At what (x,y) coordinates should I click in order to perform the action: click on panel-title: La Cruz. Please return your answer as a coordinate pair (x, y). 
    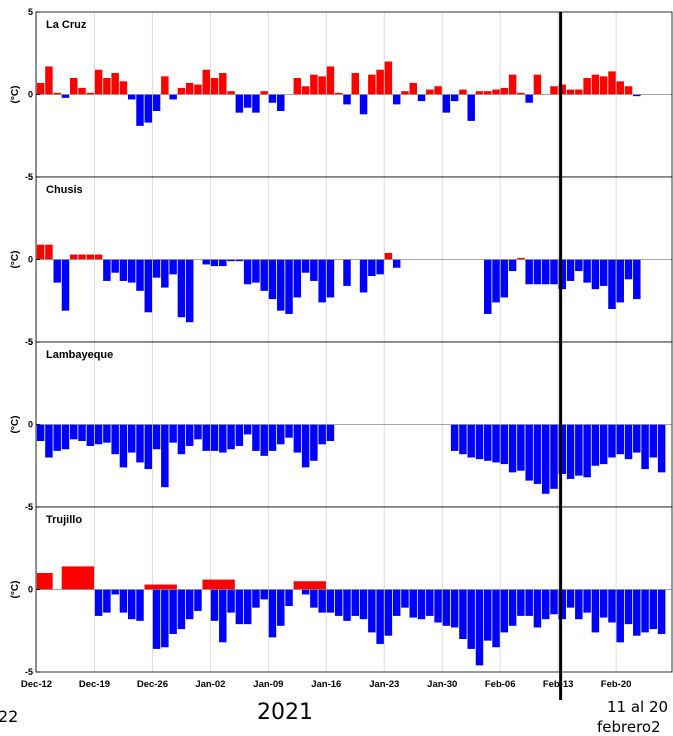
    Looking at the image, I should click on (66, 25).